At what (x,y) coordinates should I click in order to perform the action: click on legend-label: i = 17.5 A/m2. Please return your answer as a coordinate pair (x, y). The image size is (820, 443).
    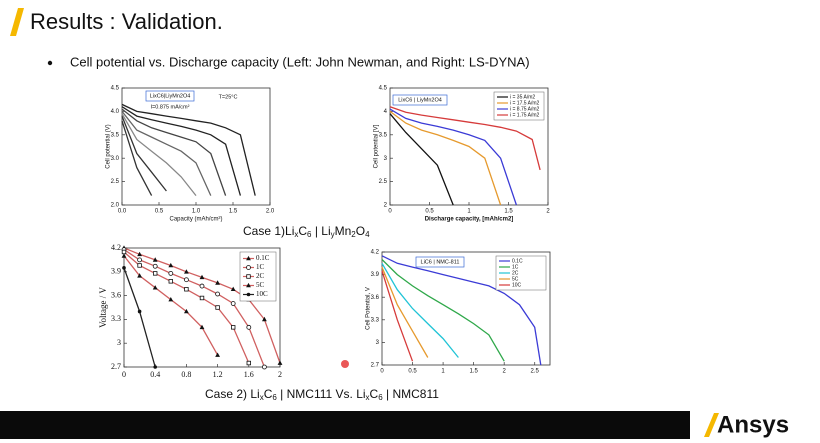
    Looking at the image, I should click on (525, 103).